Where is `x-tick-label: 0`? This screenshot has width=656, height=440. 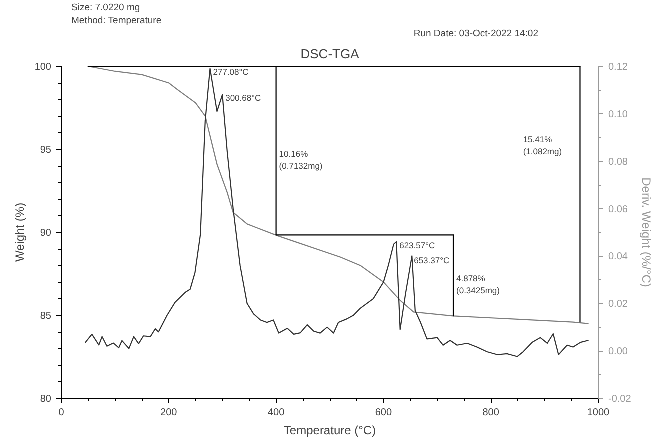 x-tick-label: 0 is located at coordinates (61, 413).